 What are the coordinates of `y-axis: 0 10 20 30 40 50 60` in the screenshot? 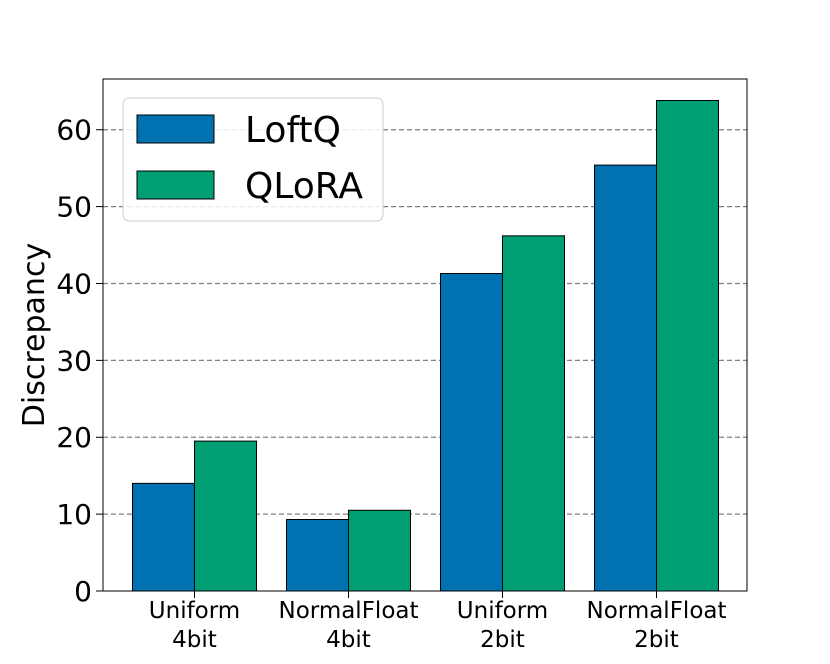 It's located at (79, 361).